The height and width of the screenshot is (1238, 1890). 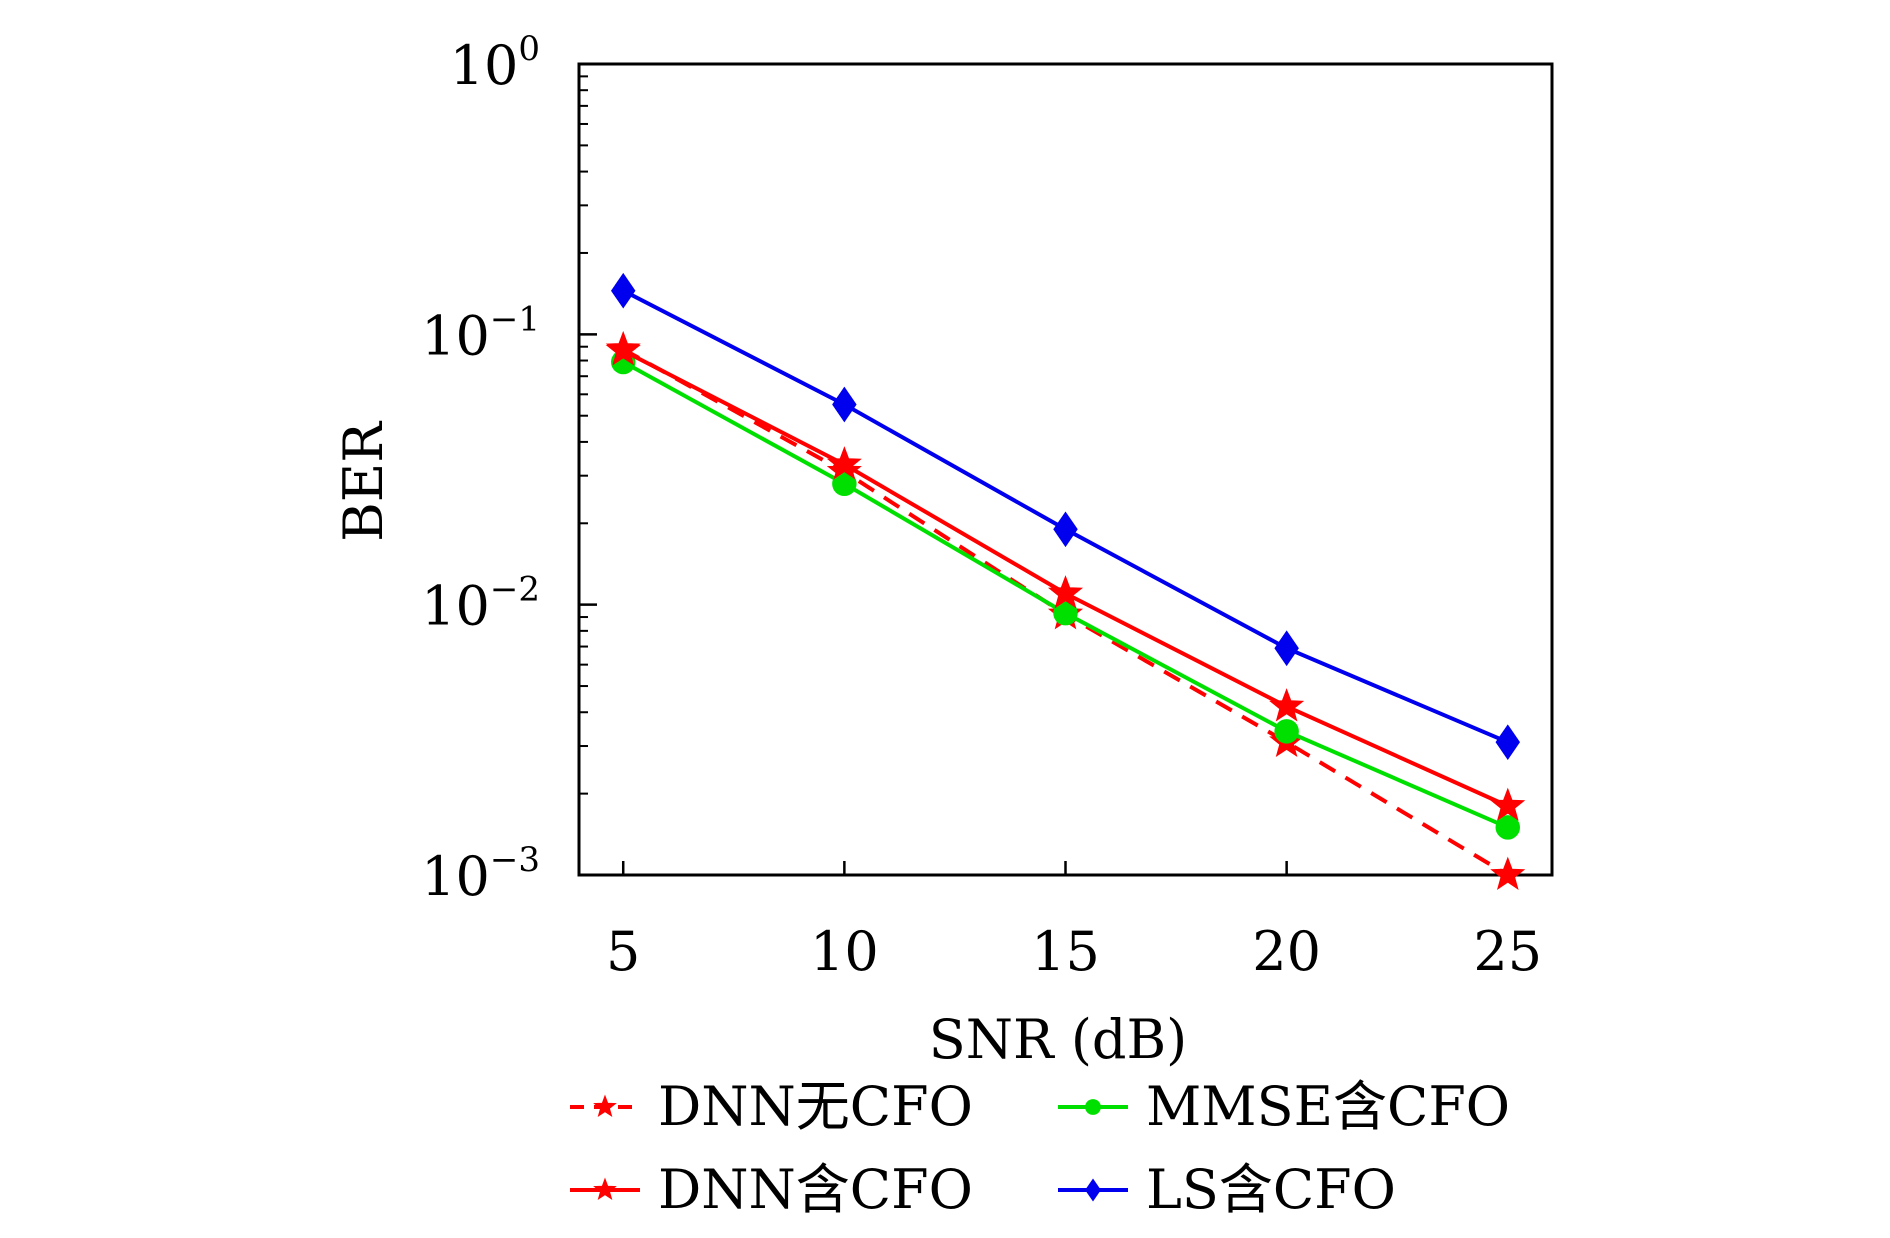 I want to click on y-tick-label: 10⁻³, so click(x=480, y=874).